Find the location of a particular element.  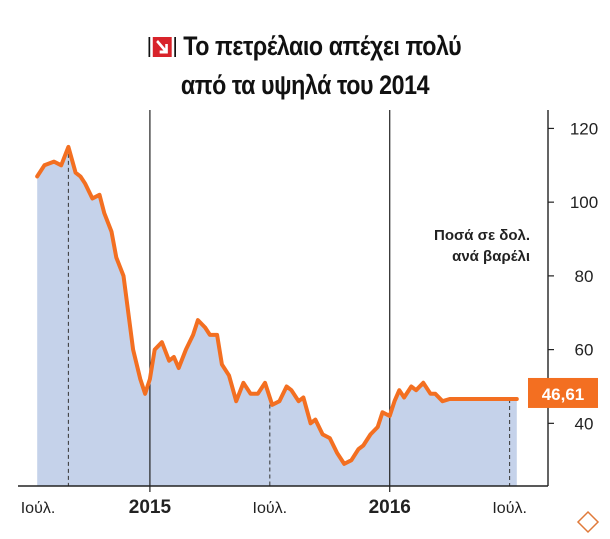

x-tick-label: 2015 is located at coordinates (150, 507).